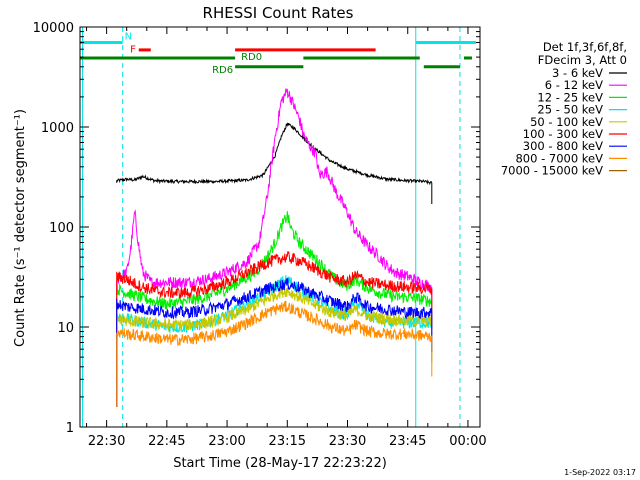 The width and height of the screenshot is (640, 480). Describe the element at coordinates (65, 328) in the screenshot. I see `y-tick-label: 10` at that location.